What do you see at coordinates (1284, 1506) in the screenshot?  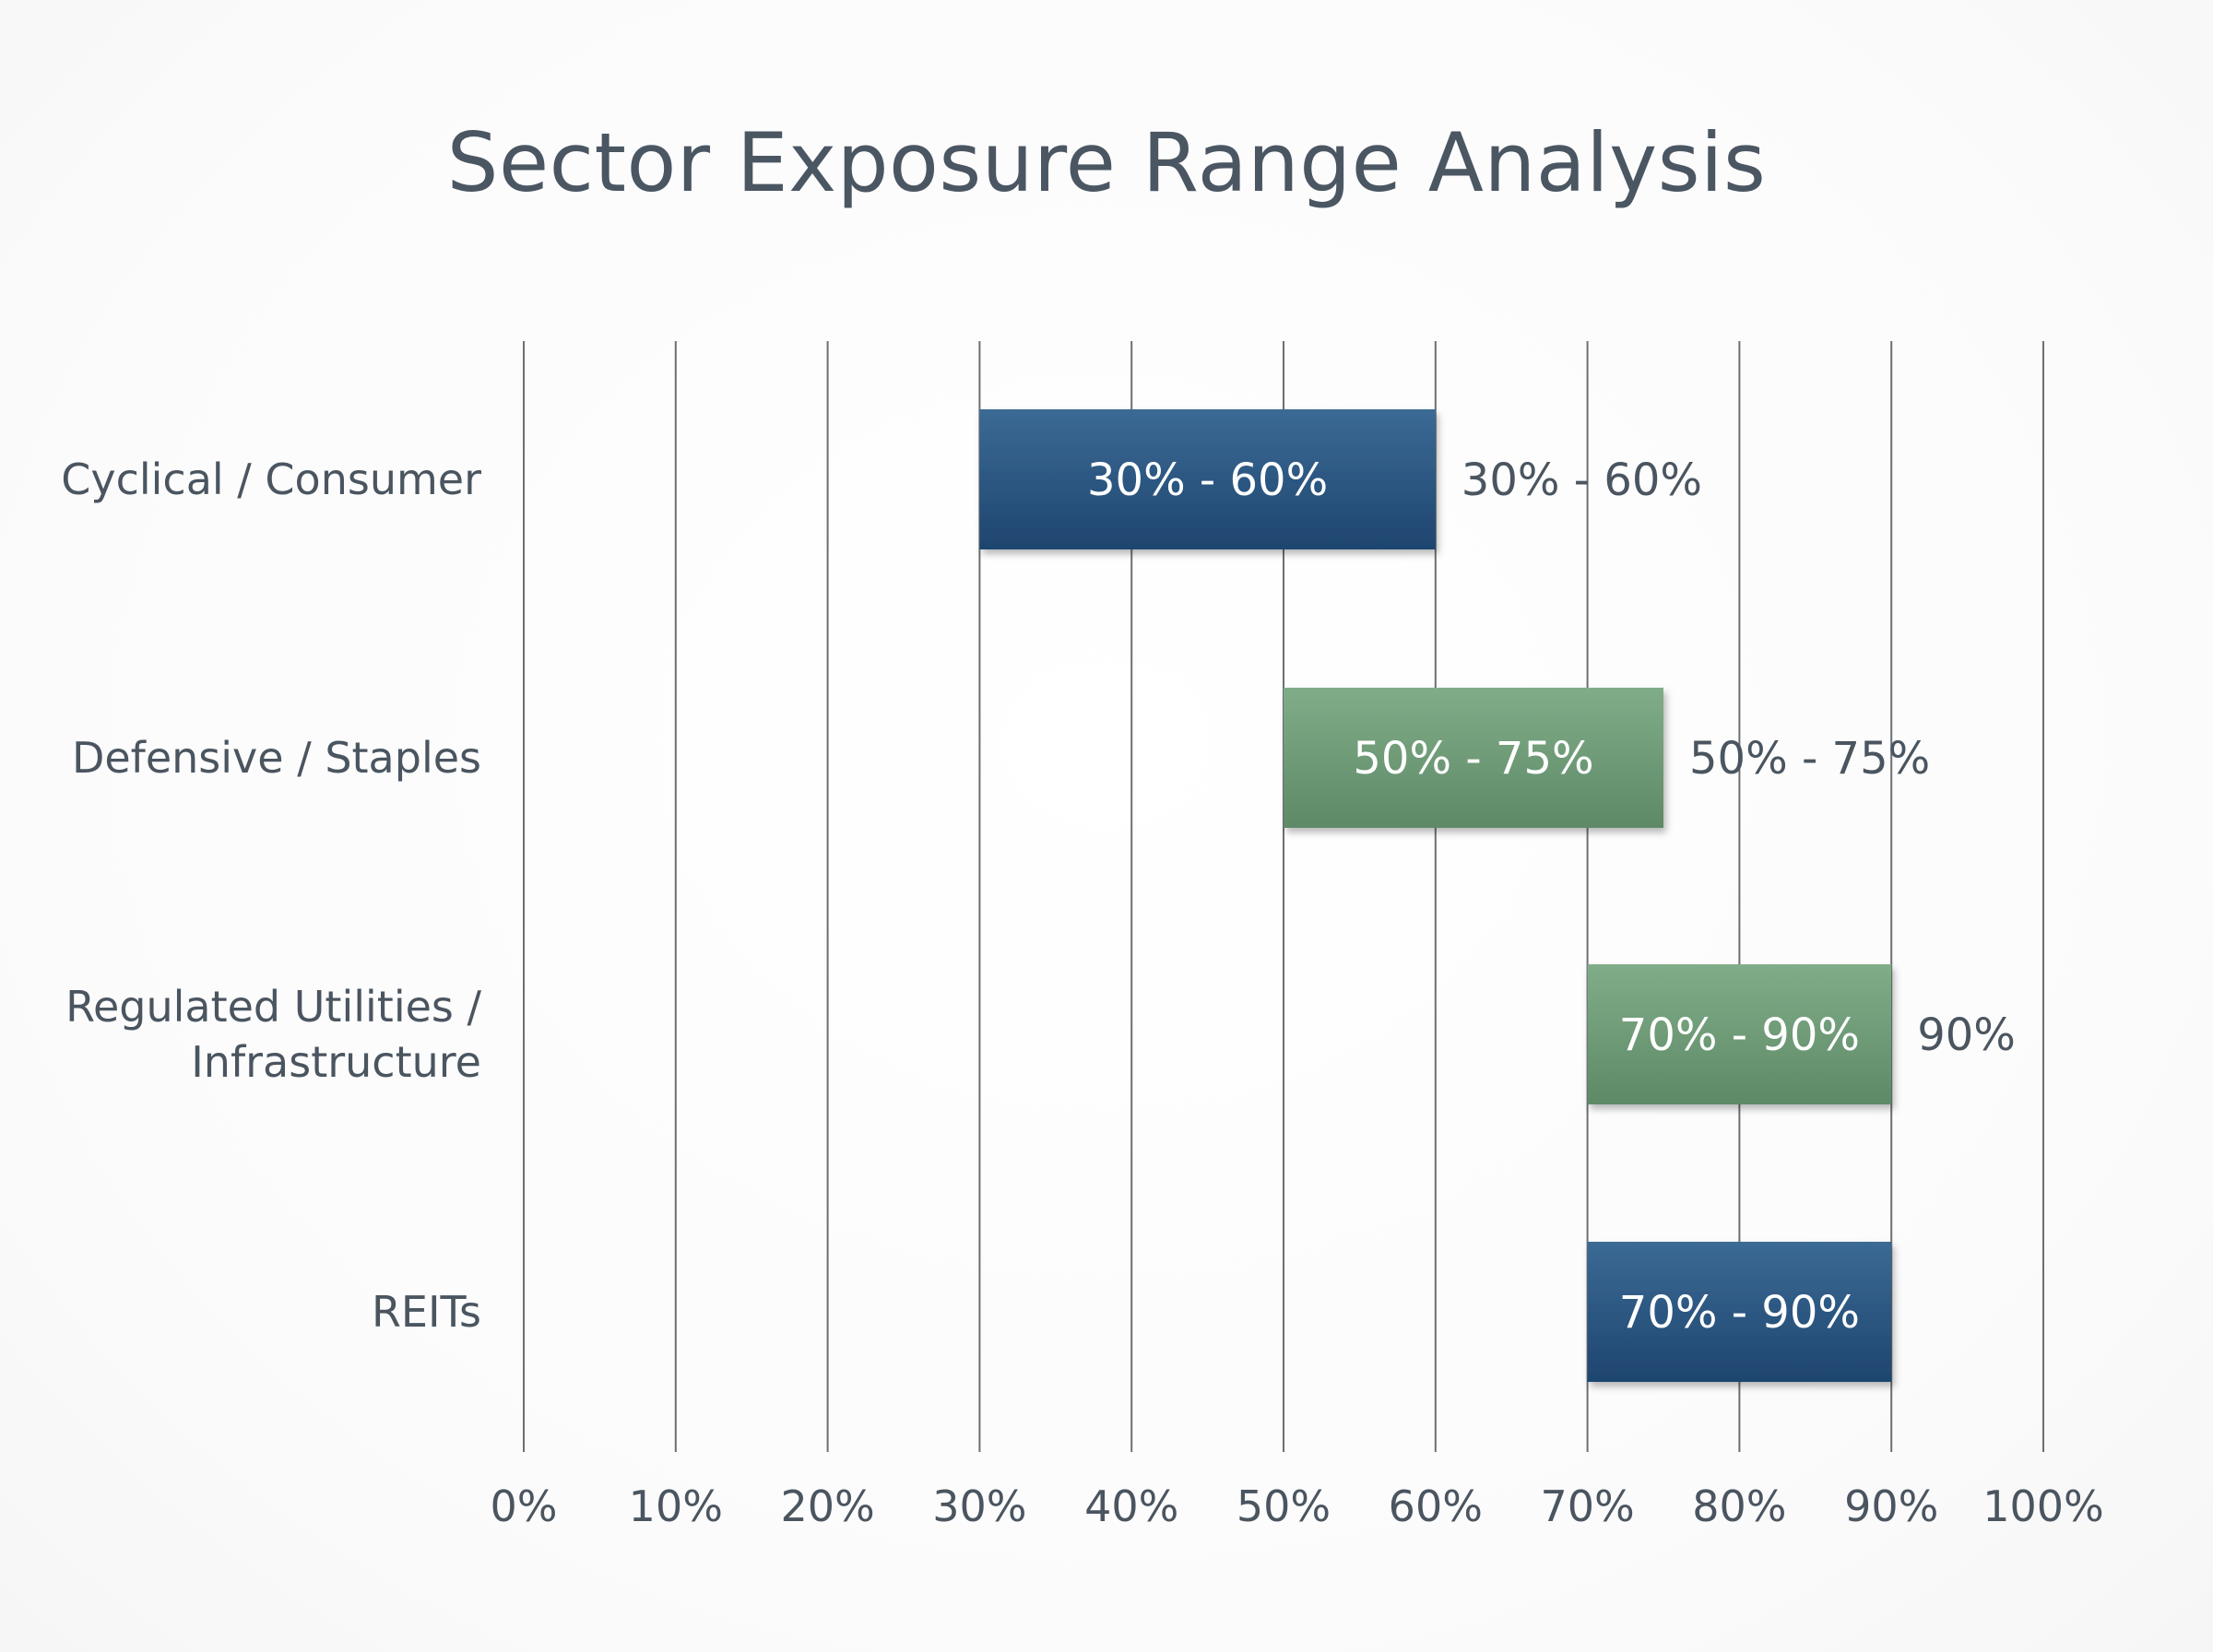 I see `x-tick-label: 50%` at bounding box center [1284, 1506].